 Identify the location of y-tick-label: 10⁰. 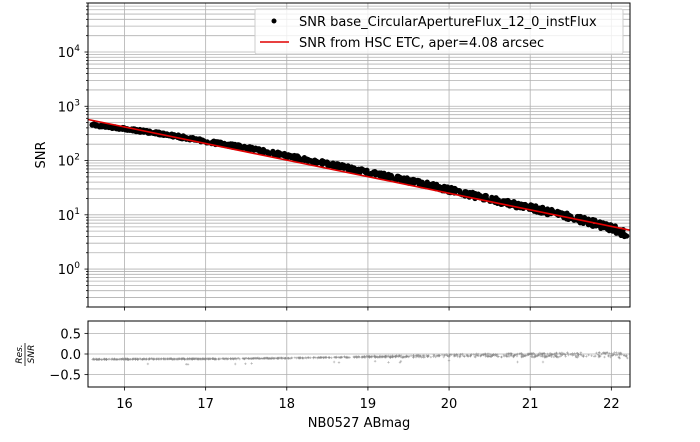
(69, 269).